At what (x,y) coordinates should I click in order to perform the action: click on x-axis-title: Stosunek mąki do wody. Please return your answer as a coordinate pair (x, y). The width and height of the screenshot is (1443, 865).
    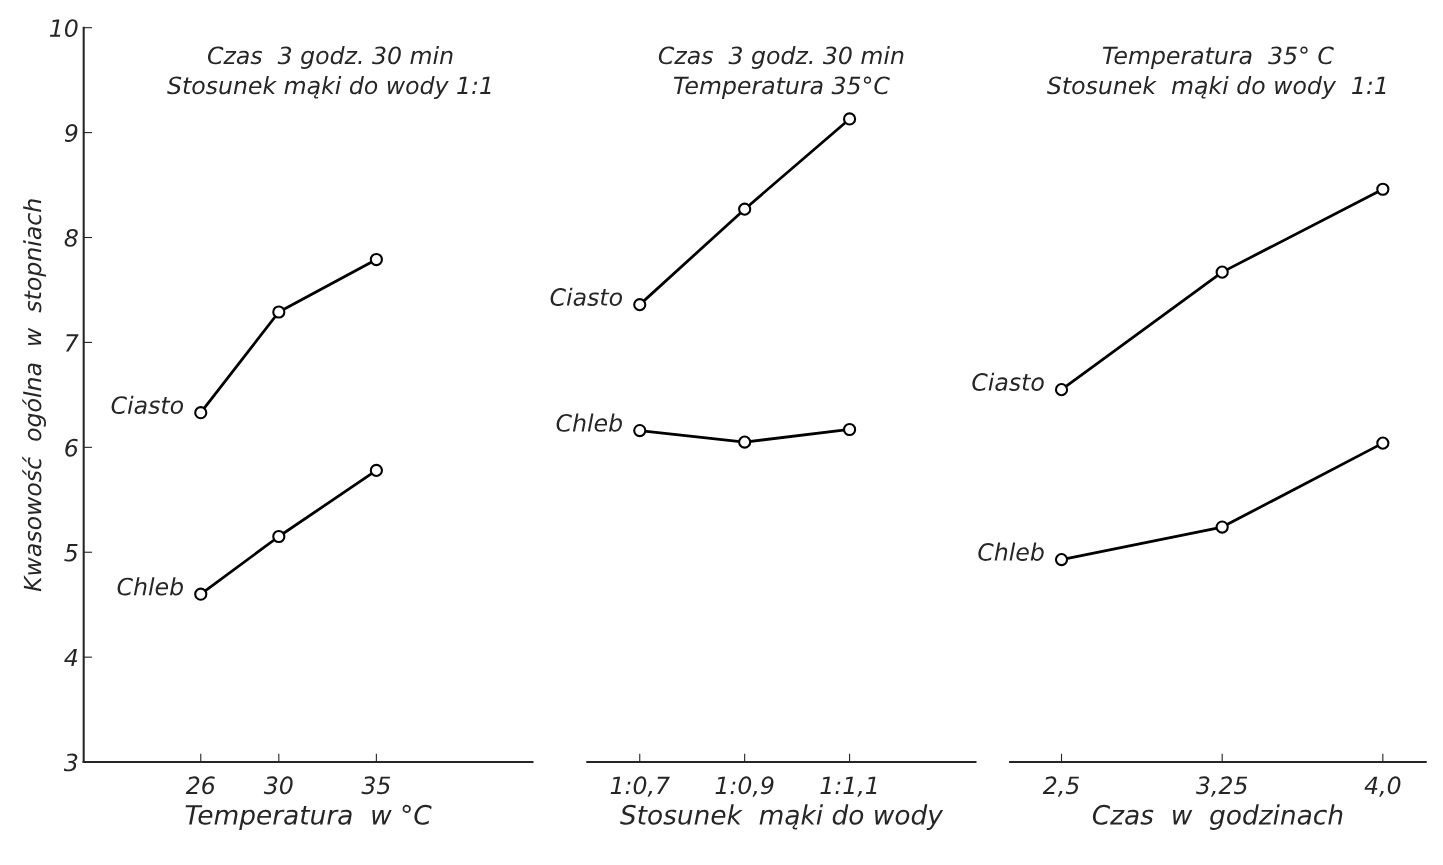
    Looking at the image, I should click on (782, 817).